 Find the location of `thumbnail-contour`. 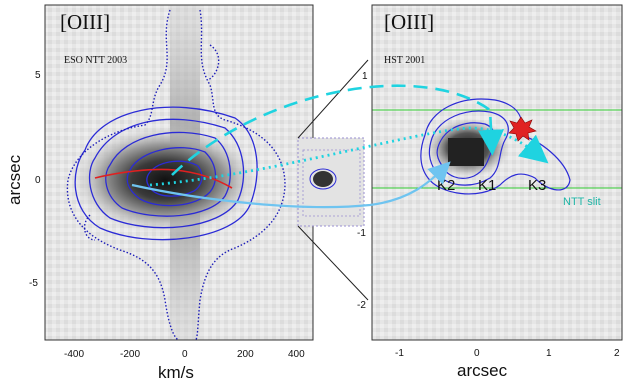

thumbnail-contour is located at coordinates (323, 179).